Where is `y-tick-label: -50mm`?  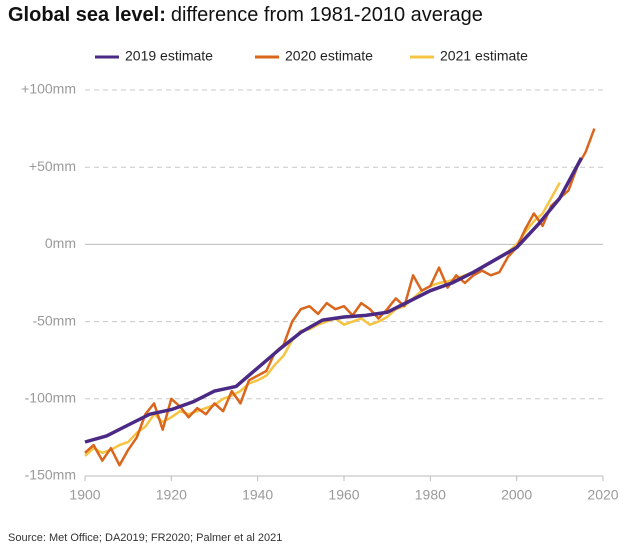
y-tick-label: -50mm is located at coordinates (54, 320).